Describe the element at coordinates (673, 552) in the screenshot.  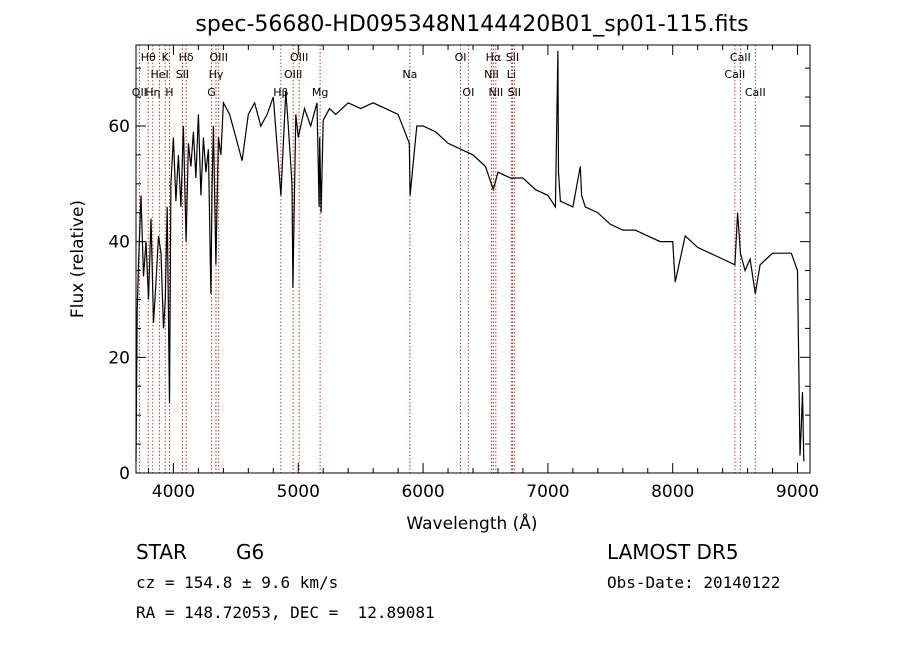
I see `survey-name: LAMOST DR5` at that location.